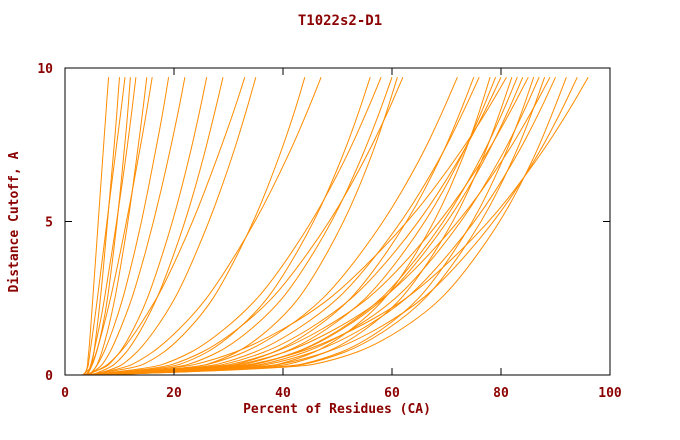 The height and width of the screenshot is (440, 680). Describe the element at coordinates (174, 393) in the screenshot. I see `x-tick-label: 20` at that location.